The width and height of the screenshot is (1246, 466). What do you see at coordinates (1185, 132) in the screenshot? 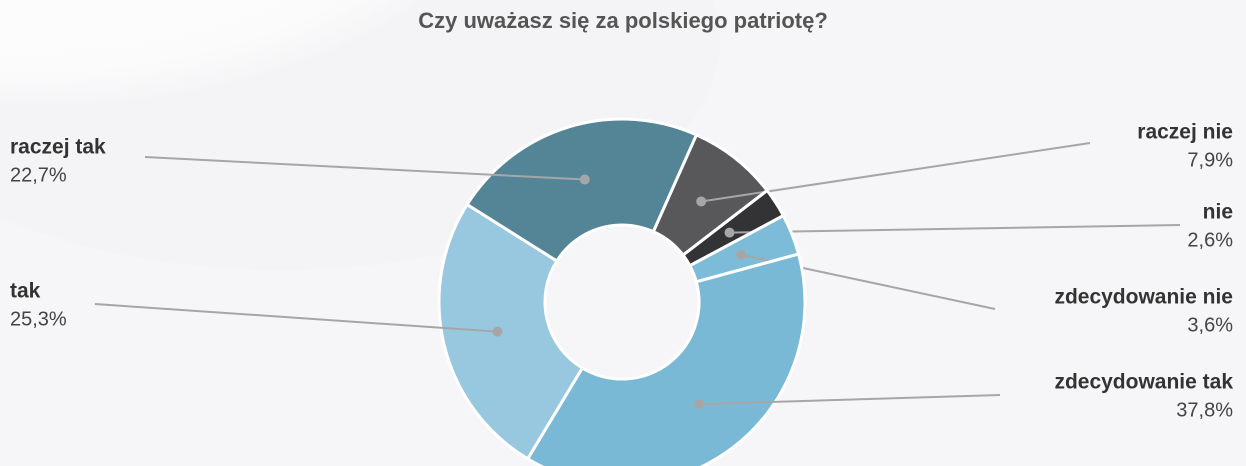
I see `category-label: raczej nie` at bounding box center [1185, 132].